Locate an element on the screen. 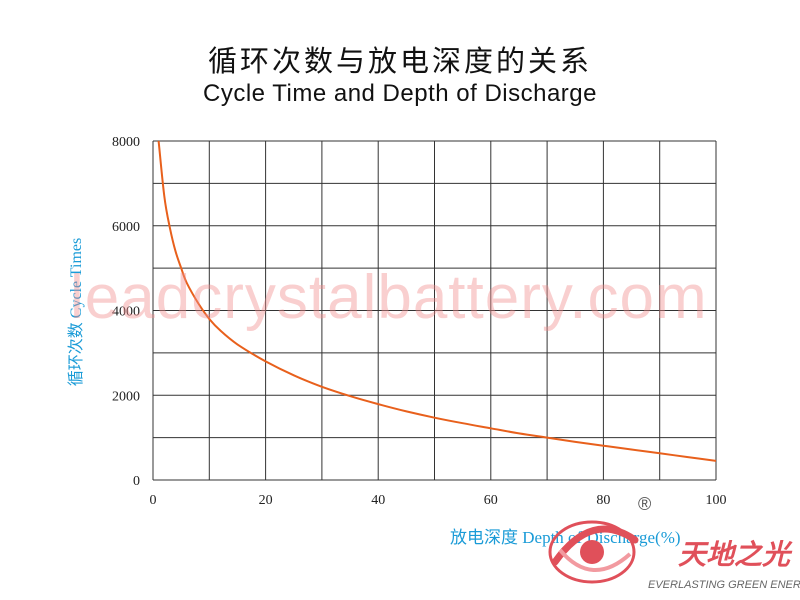 The width and height of the screenshot is (800, 600). x-tick-label: 80 is located at coordinates (603, 500).